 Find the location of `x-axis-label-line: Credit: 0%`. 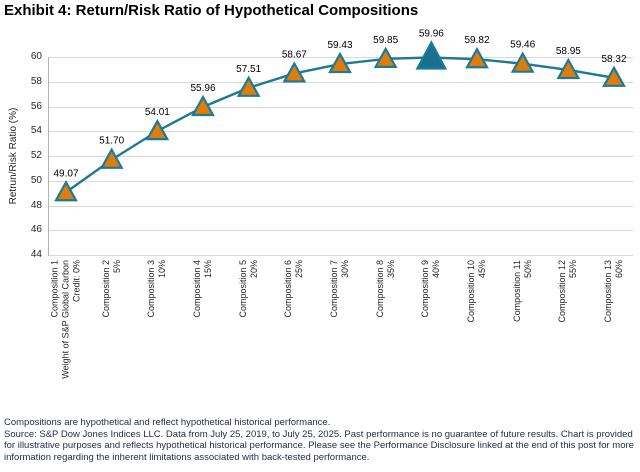

x-axis-label-line: Credit: 0% is located at coordinates (76, 281).